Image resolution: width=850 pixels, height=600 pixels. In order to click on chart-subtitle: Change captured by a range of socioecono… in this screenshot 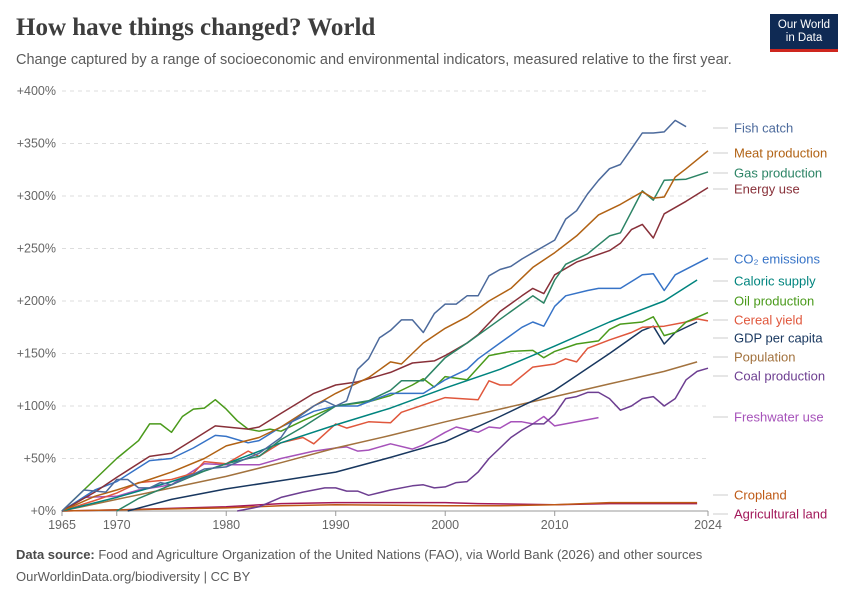, I will do `click(374, 60)`.